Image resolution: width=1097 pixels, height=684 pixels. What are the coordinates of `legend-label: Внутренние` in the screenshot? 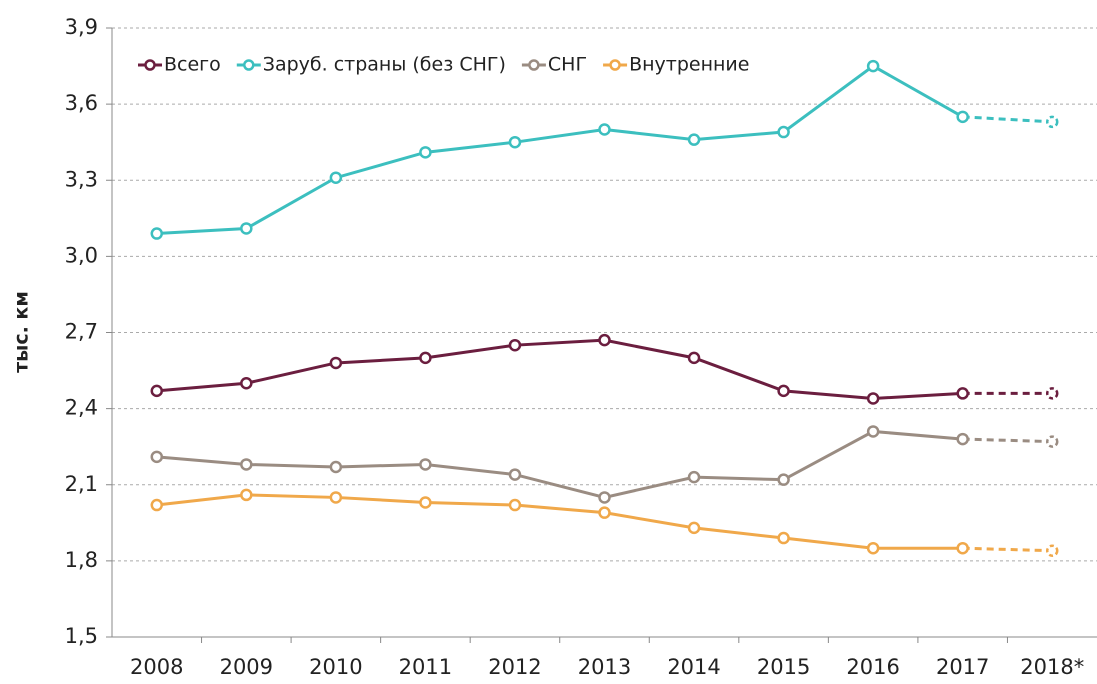 It's located at (689, 65).